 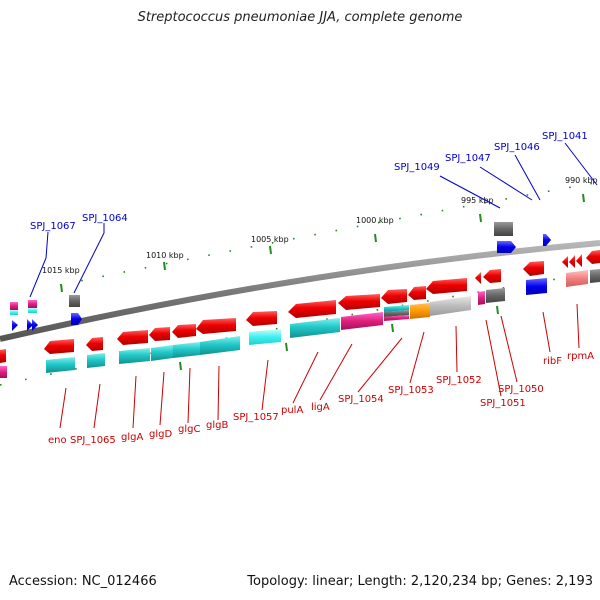 What do you see at coordinates (57, 440) in the screenshot?
I see `gene-label-eno: eno` at bounding box center [57, 440].